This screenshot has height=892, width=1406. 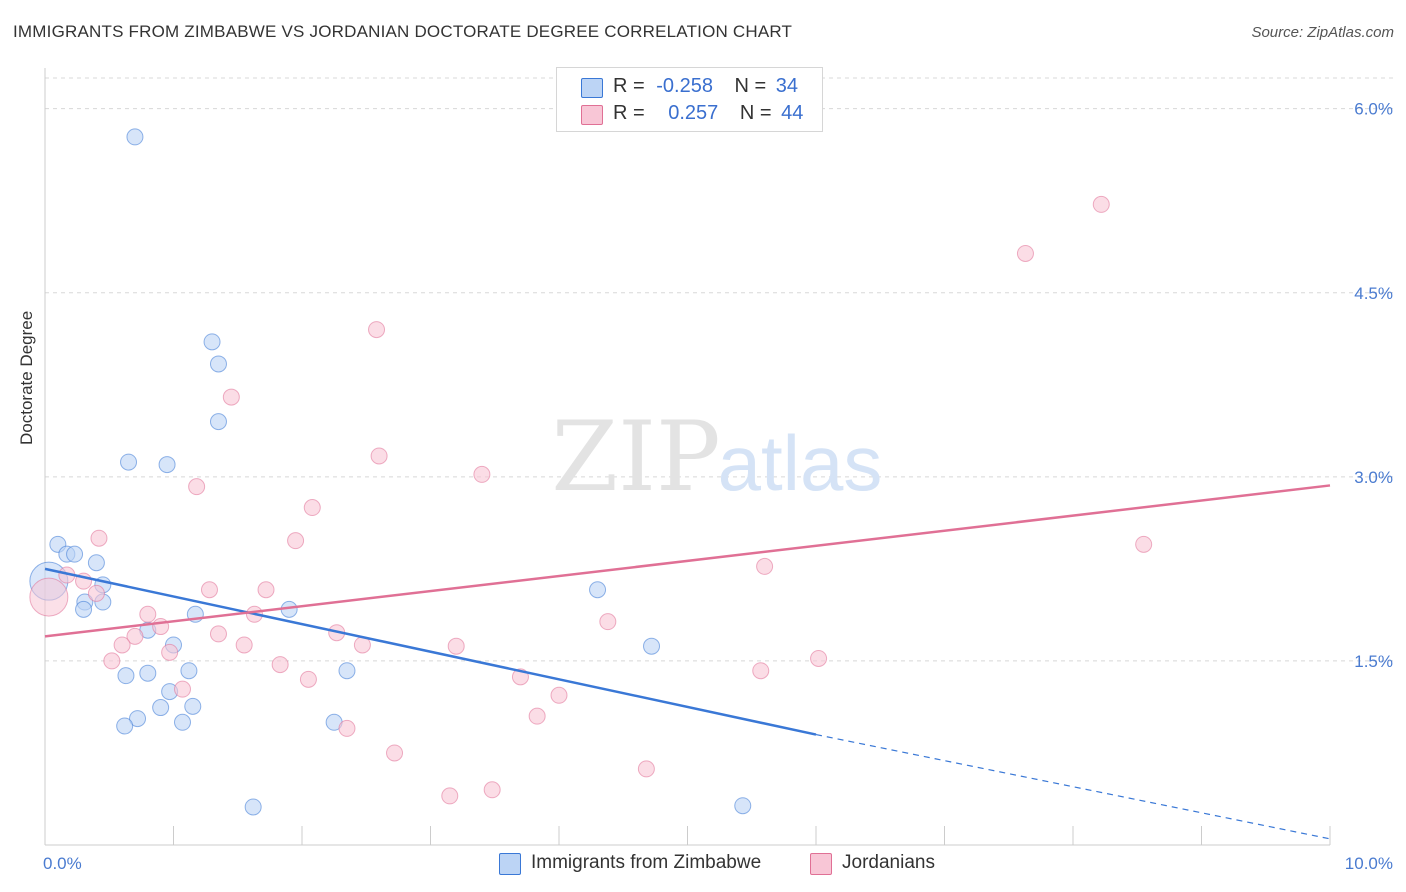 What do you see at coordinates (646, 862) in the screenshot?
I see `legend-label-zimbabwe: Immigrants from Zimbabwe` at bounding box center [646, 862].